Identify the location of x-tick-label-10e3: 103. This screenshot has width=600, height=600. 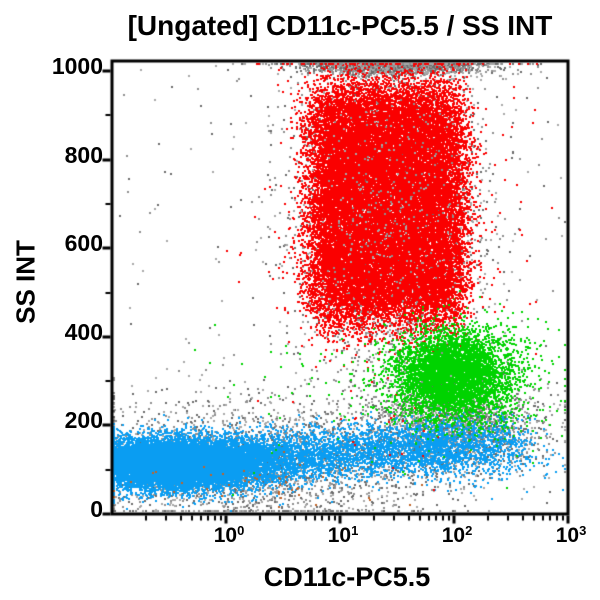
(571, 535).